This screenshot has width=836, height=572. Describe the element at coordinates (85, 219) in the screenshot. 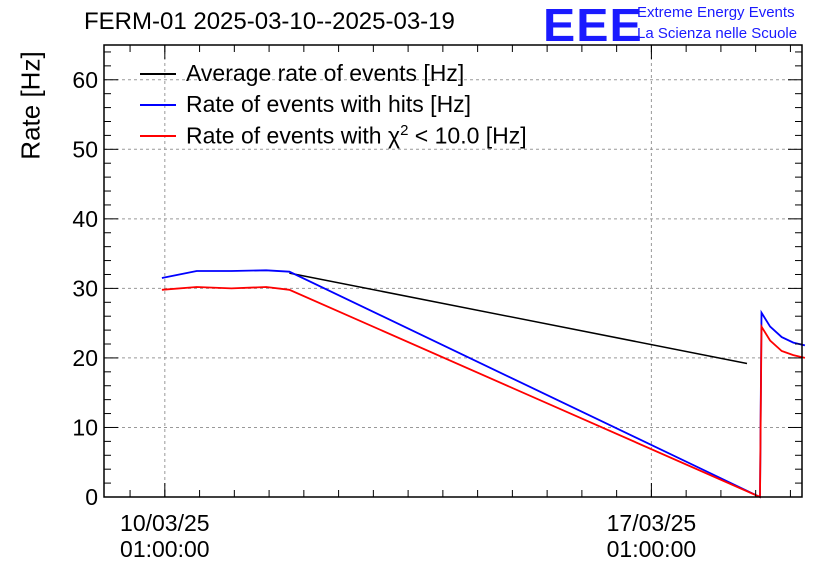

I see `y-tick-label: 40` at that location.